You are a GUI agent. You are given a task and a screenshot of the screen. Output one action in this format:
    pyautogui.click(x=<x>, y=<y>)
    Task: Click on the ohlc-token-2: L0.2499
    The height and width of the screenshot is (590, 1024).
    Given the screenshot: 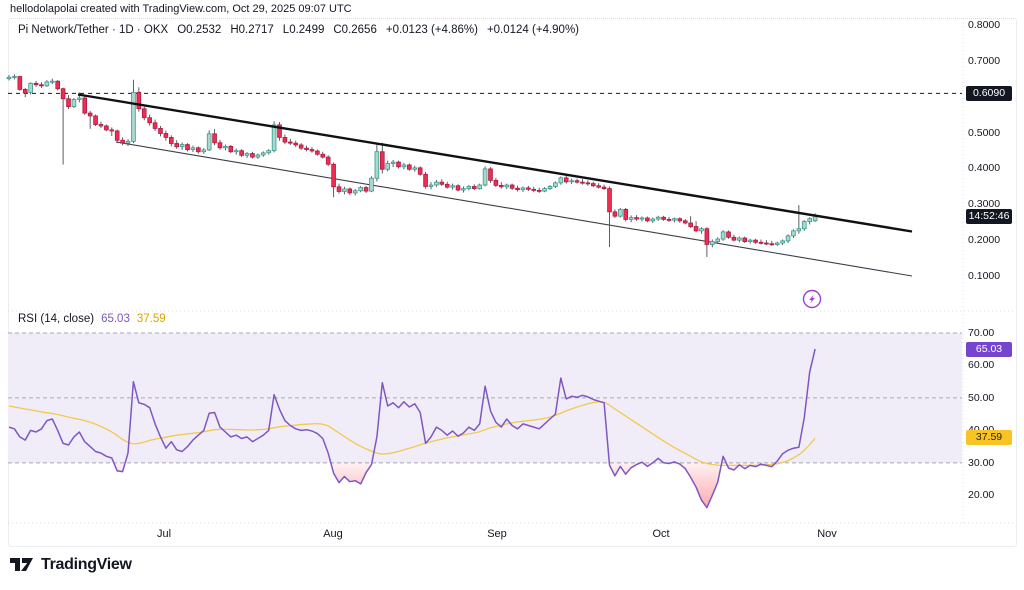 What is the action you would take?
    pyautogui.click(x=303, y=30)
    